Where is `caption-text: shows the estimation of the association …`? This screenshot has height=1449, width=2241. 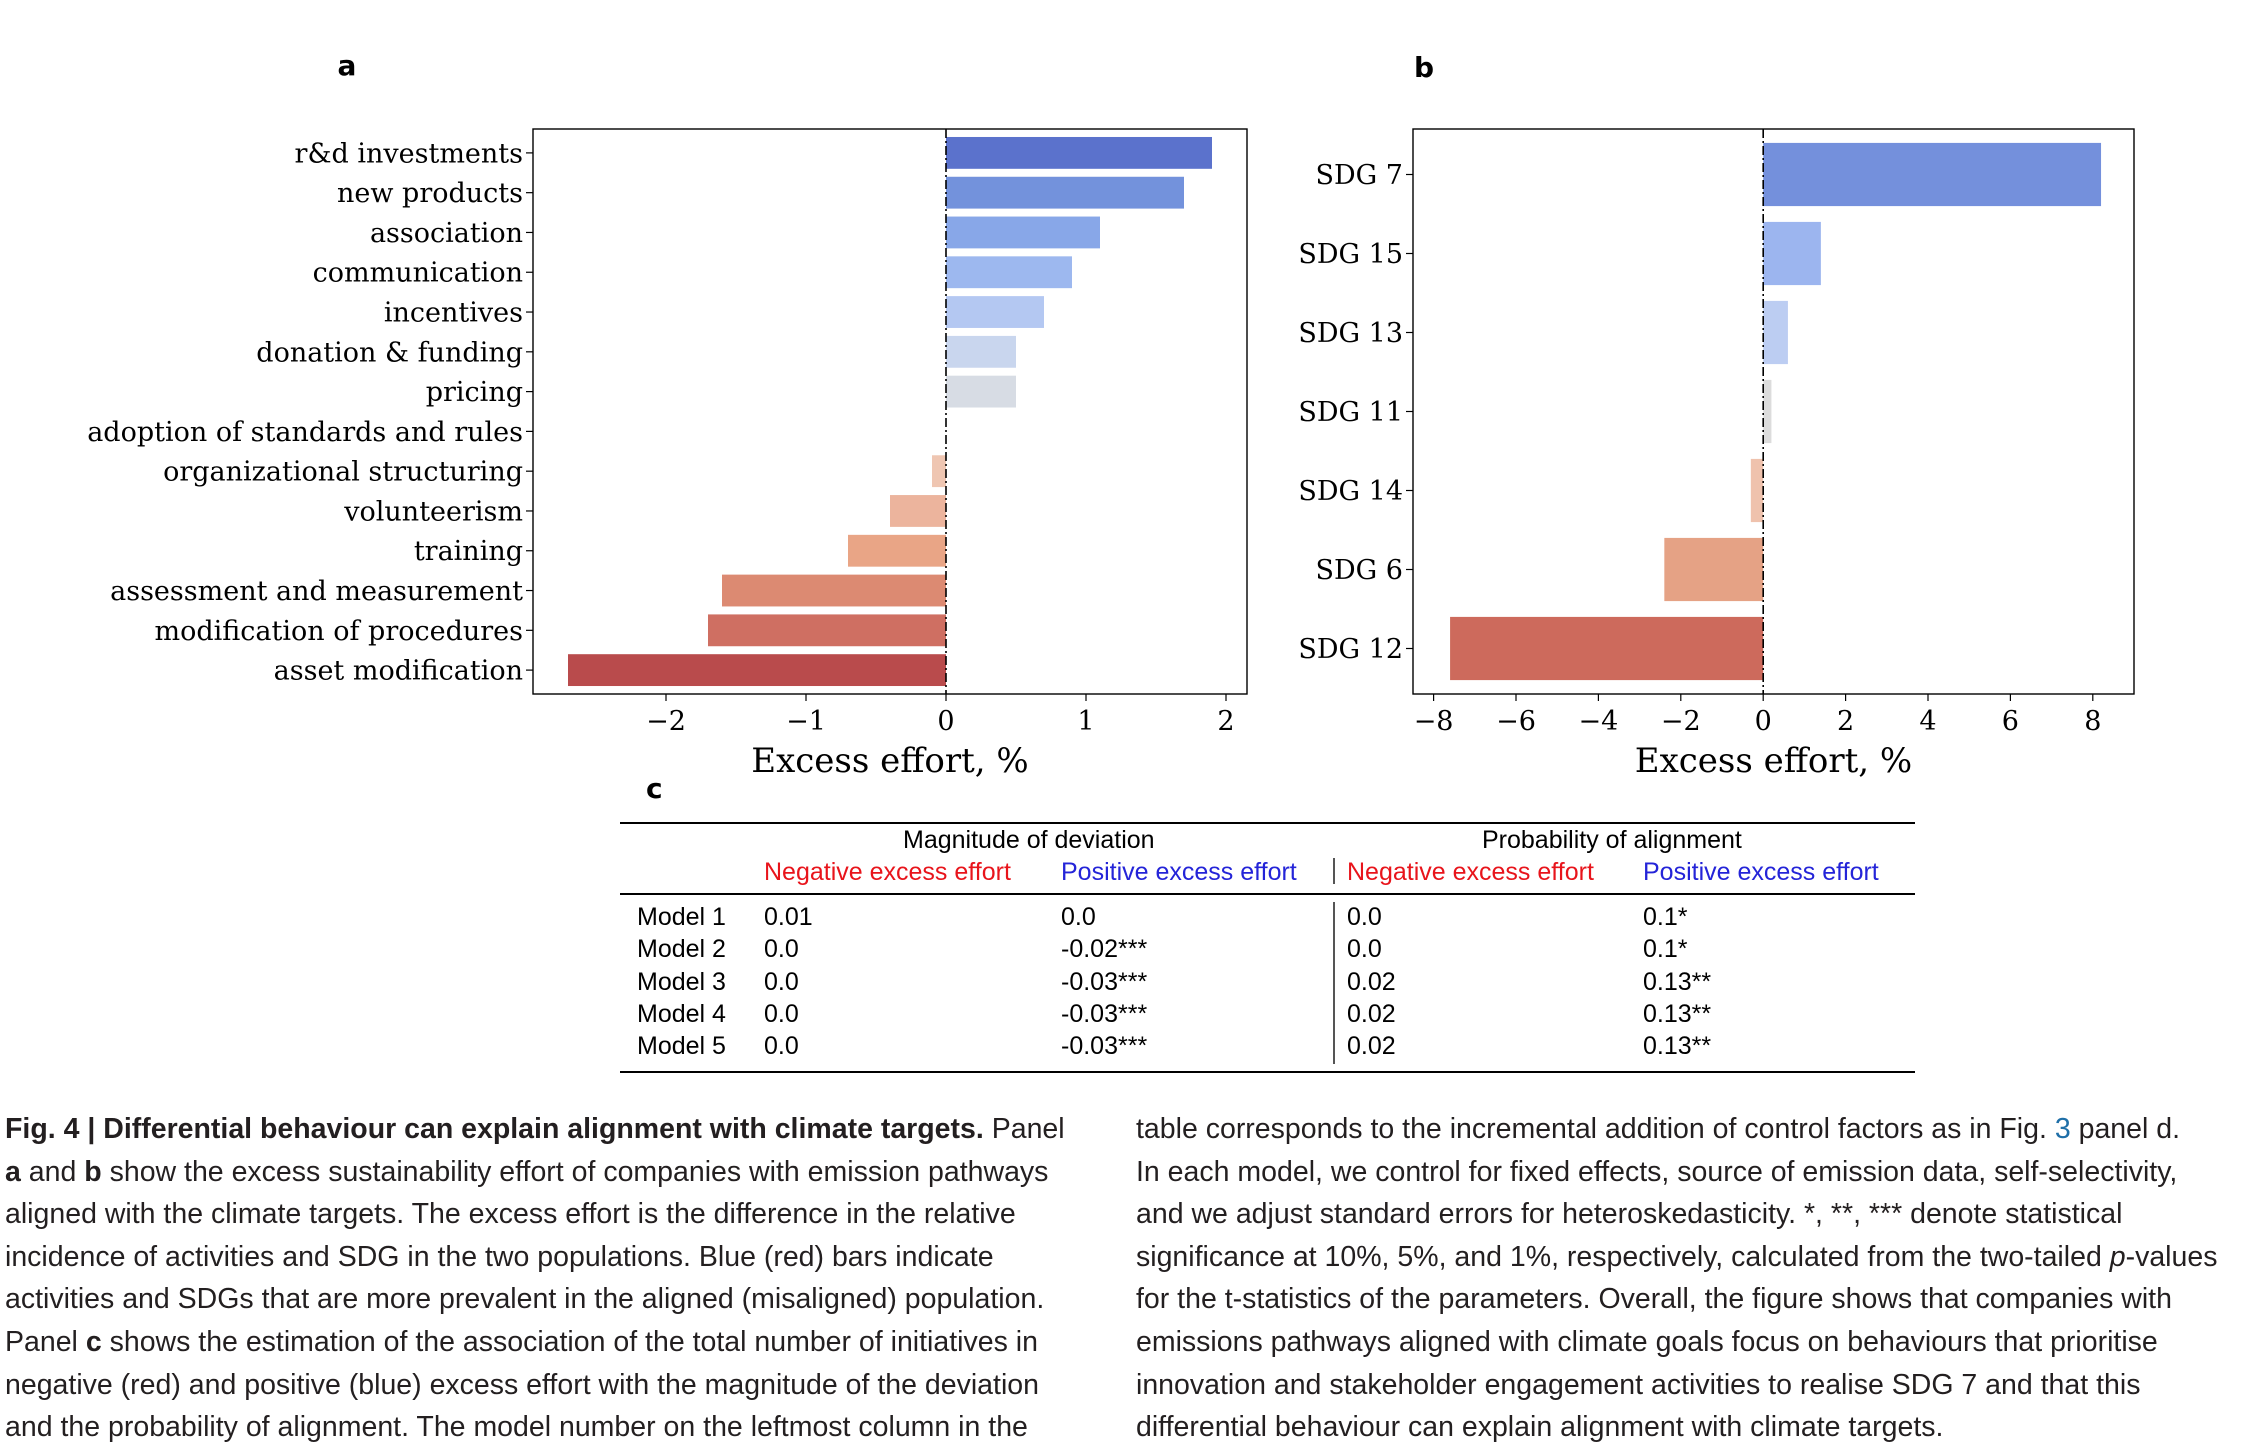
caption-text: shows the estimation of the association … is located at coordinates (569, 1341).